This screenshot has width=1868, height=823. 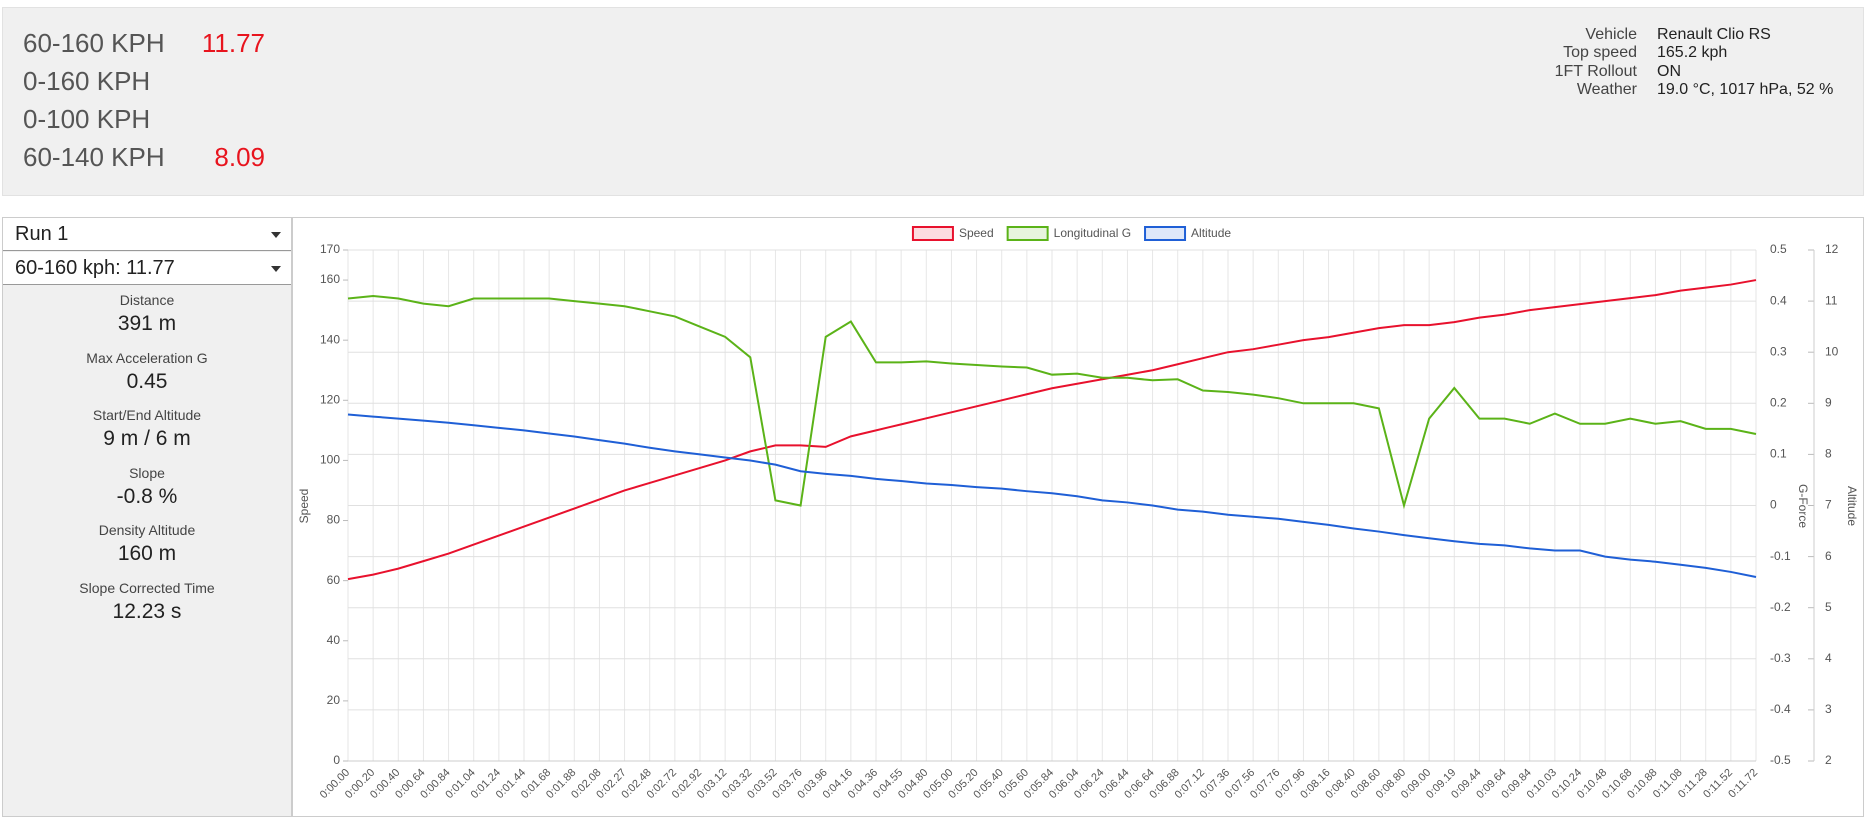 I want to click on vehicle-key: Vehicle, so click(x=1611, y=34).